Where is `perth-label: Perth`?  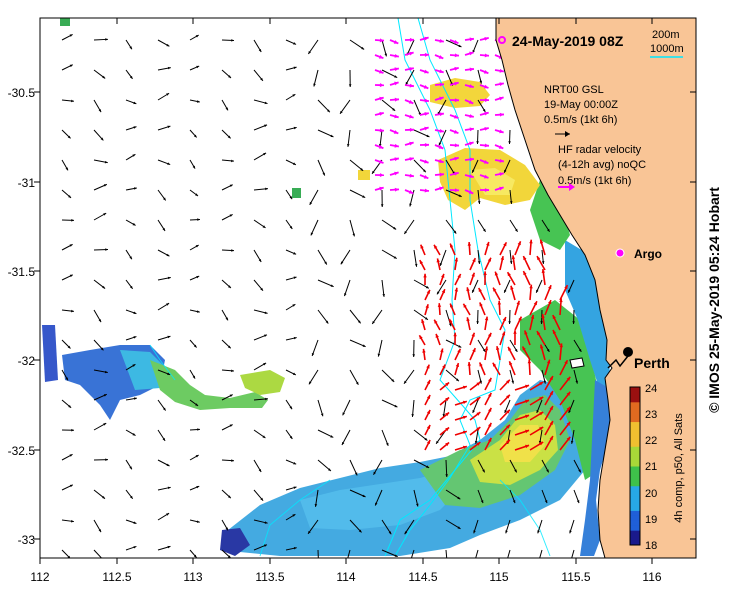
perth-label: Perth is located at coordinates (652, 363).